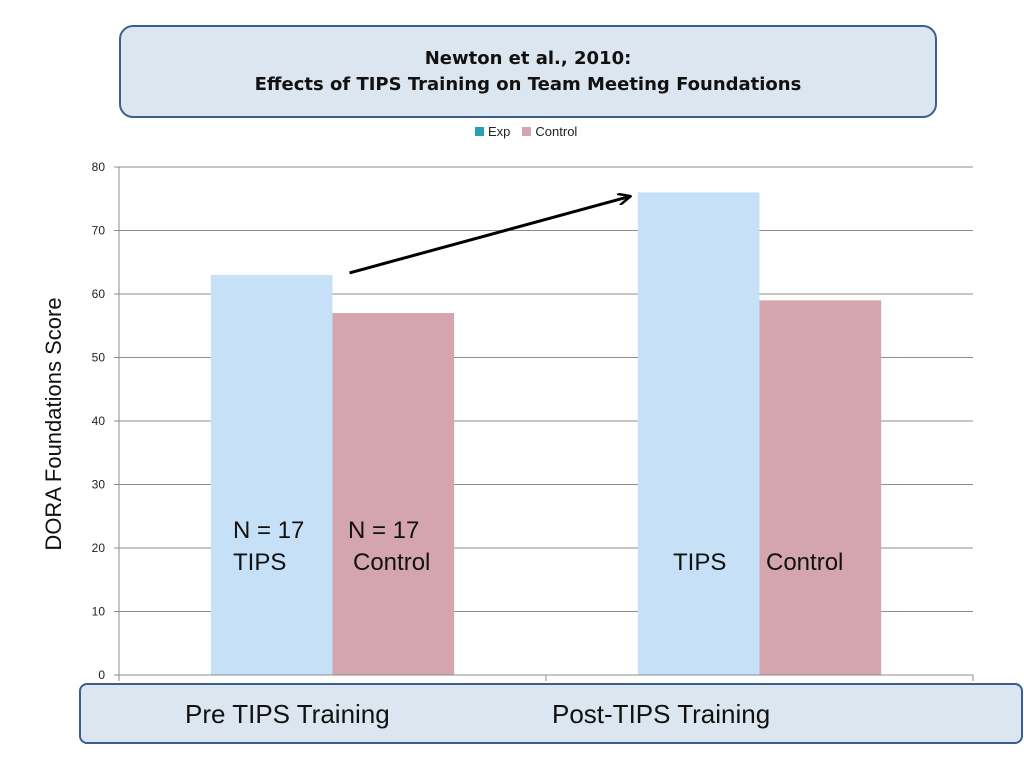 The height and width of the screenshot is (768, 1024). I want to click on bar-exp-pre, so click(271, 474).